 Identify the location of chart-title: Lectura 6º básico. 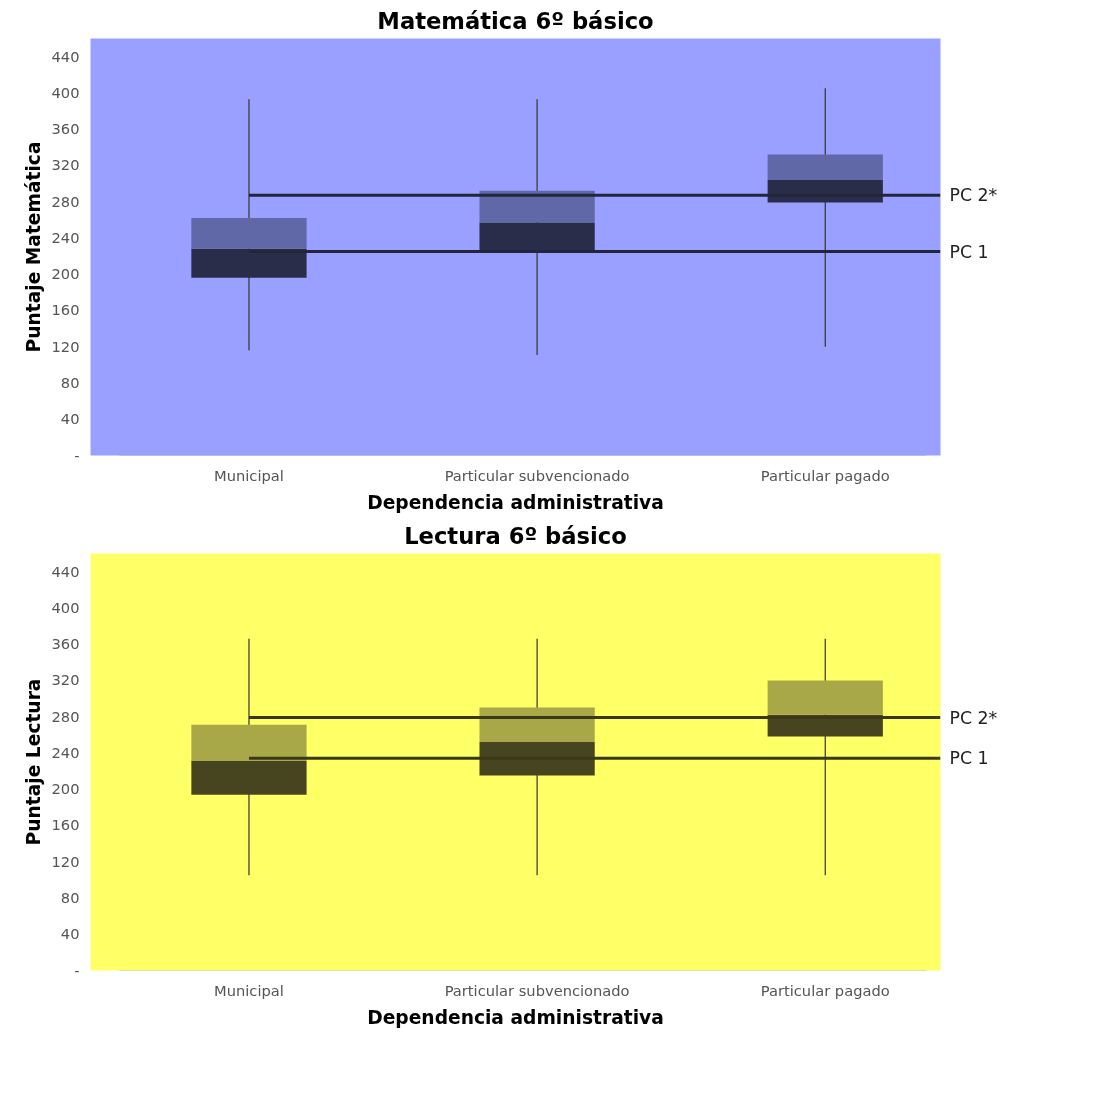
(515, 535).